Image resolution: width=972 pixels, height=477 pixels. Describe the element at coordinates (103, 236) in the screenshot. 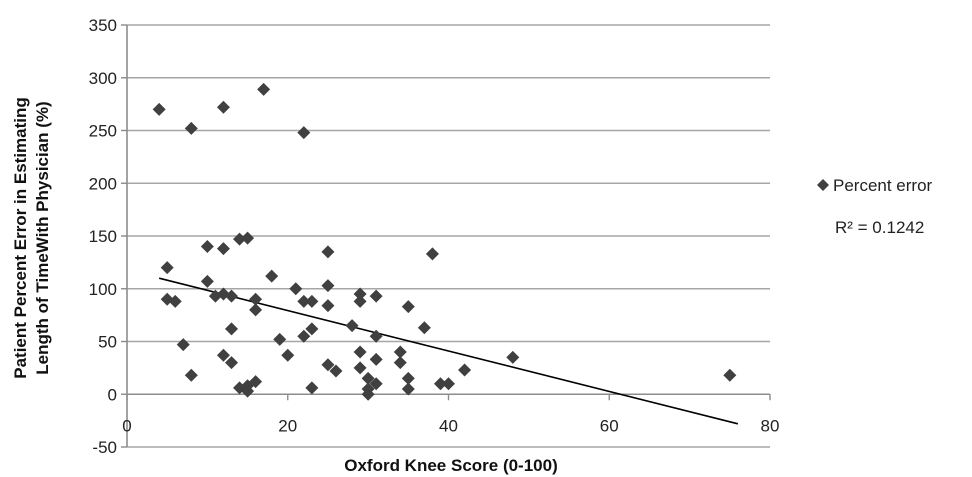

I see `y-tick-label-150: 150` at that location.